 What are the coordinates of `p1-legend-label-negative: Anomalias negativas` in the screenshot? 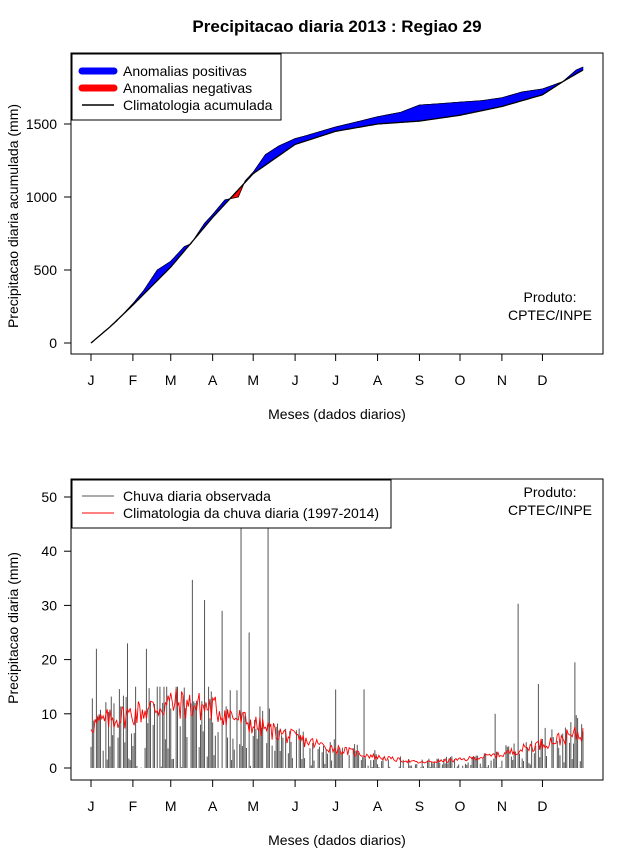 It's located at (187, 88).